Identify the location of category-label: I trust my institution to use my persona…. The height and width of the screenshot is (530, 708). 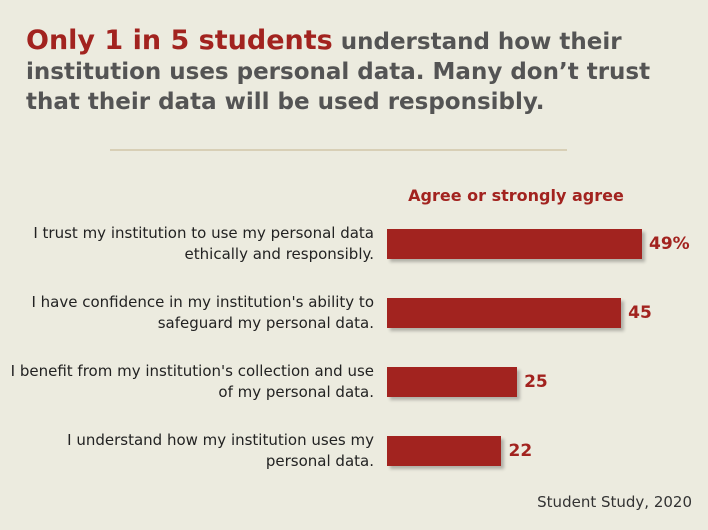
(203, 243).